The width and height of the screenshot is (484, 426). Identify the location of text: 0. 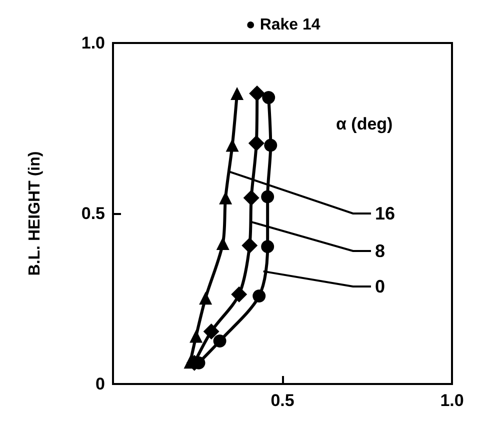
(380, 286).